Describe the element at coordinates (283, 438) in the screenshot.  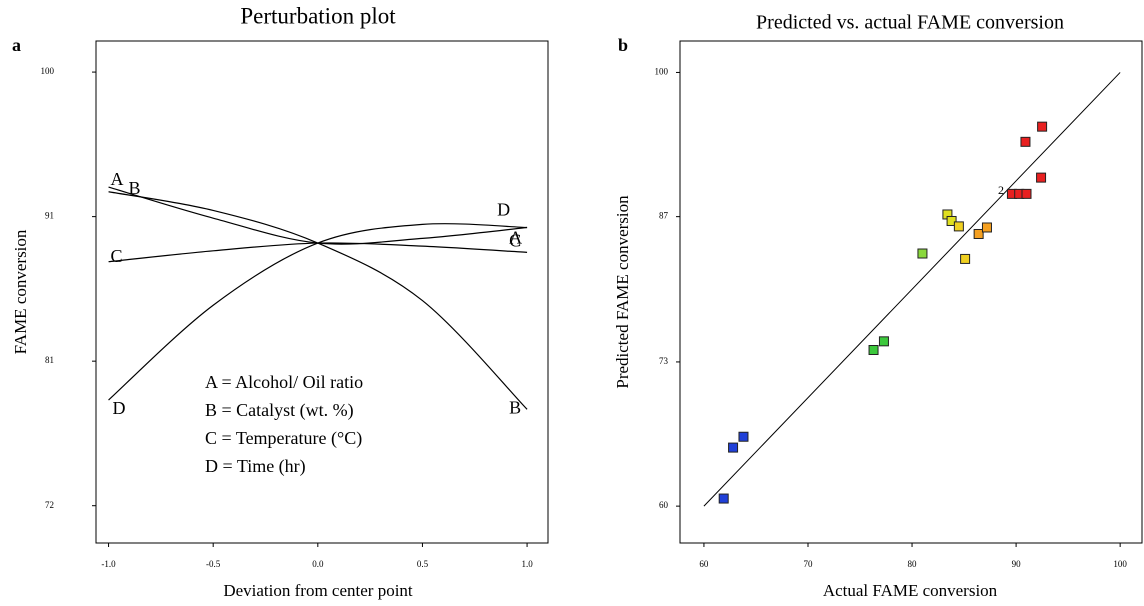
I see `factor-legend: C = Temperature (°C)` at that location.